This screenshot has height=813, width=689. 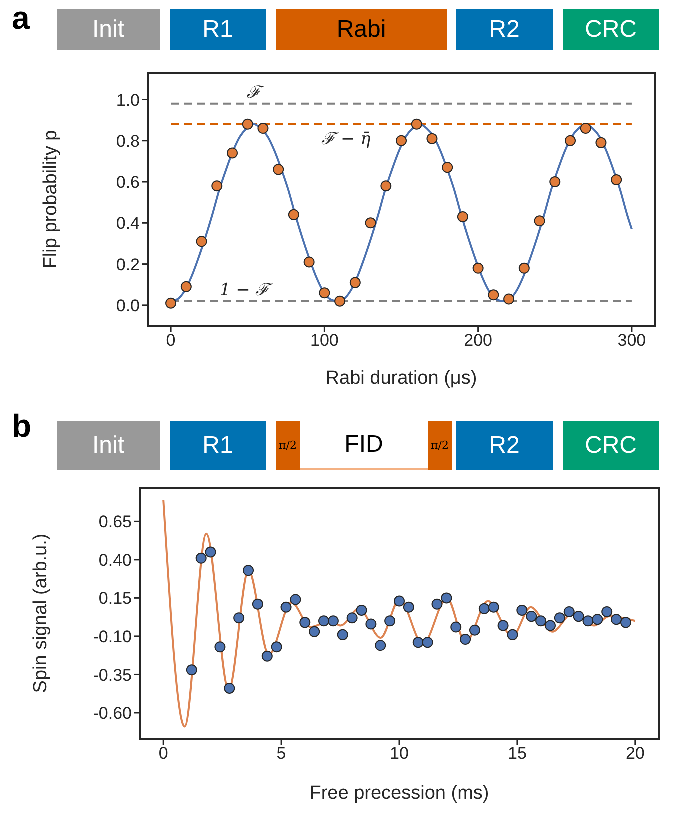 I want to click on y-tick-label: 0.4, so click(x=128, y=224).